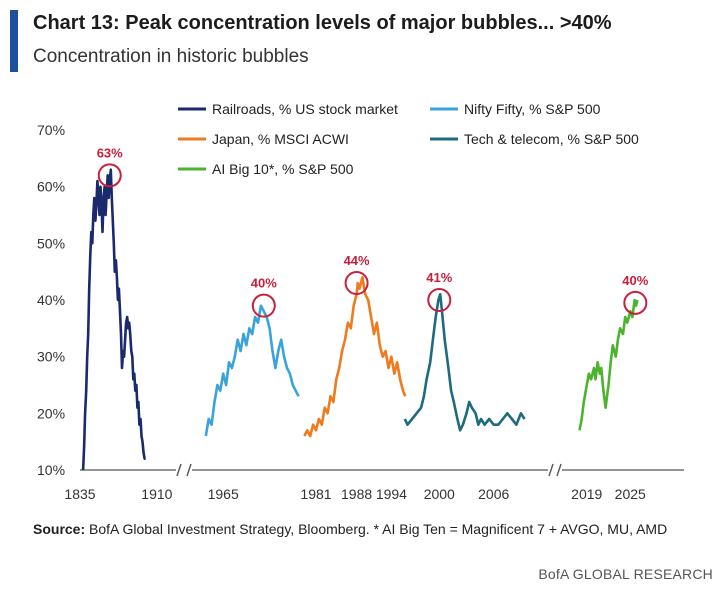 The image size is (727, 589). Describe the element at coordinates (51, 243) in the screenshot. I see `y-tick-label: 50%` at that location.